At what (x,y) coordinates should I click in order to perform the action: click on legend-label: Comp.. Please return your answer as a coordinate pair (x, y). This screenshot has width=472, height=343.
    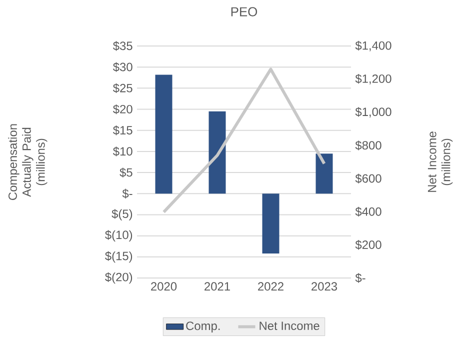
    Looking at the image, I should click on (203, 327).